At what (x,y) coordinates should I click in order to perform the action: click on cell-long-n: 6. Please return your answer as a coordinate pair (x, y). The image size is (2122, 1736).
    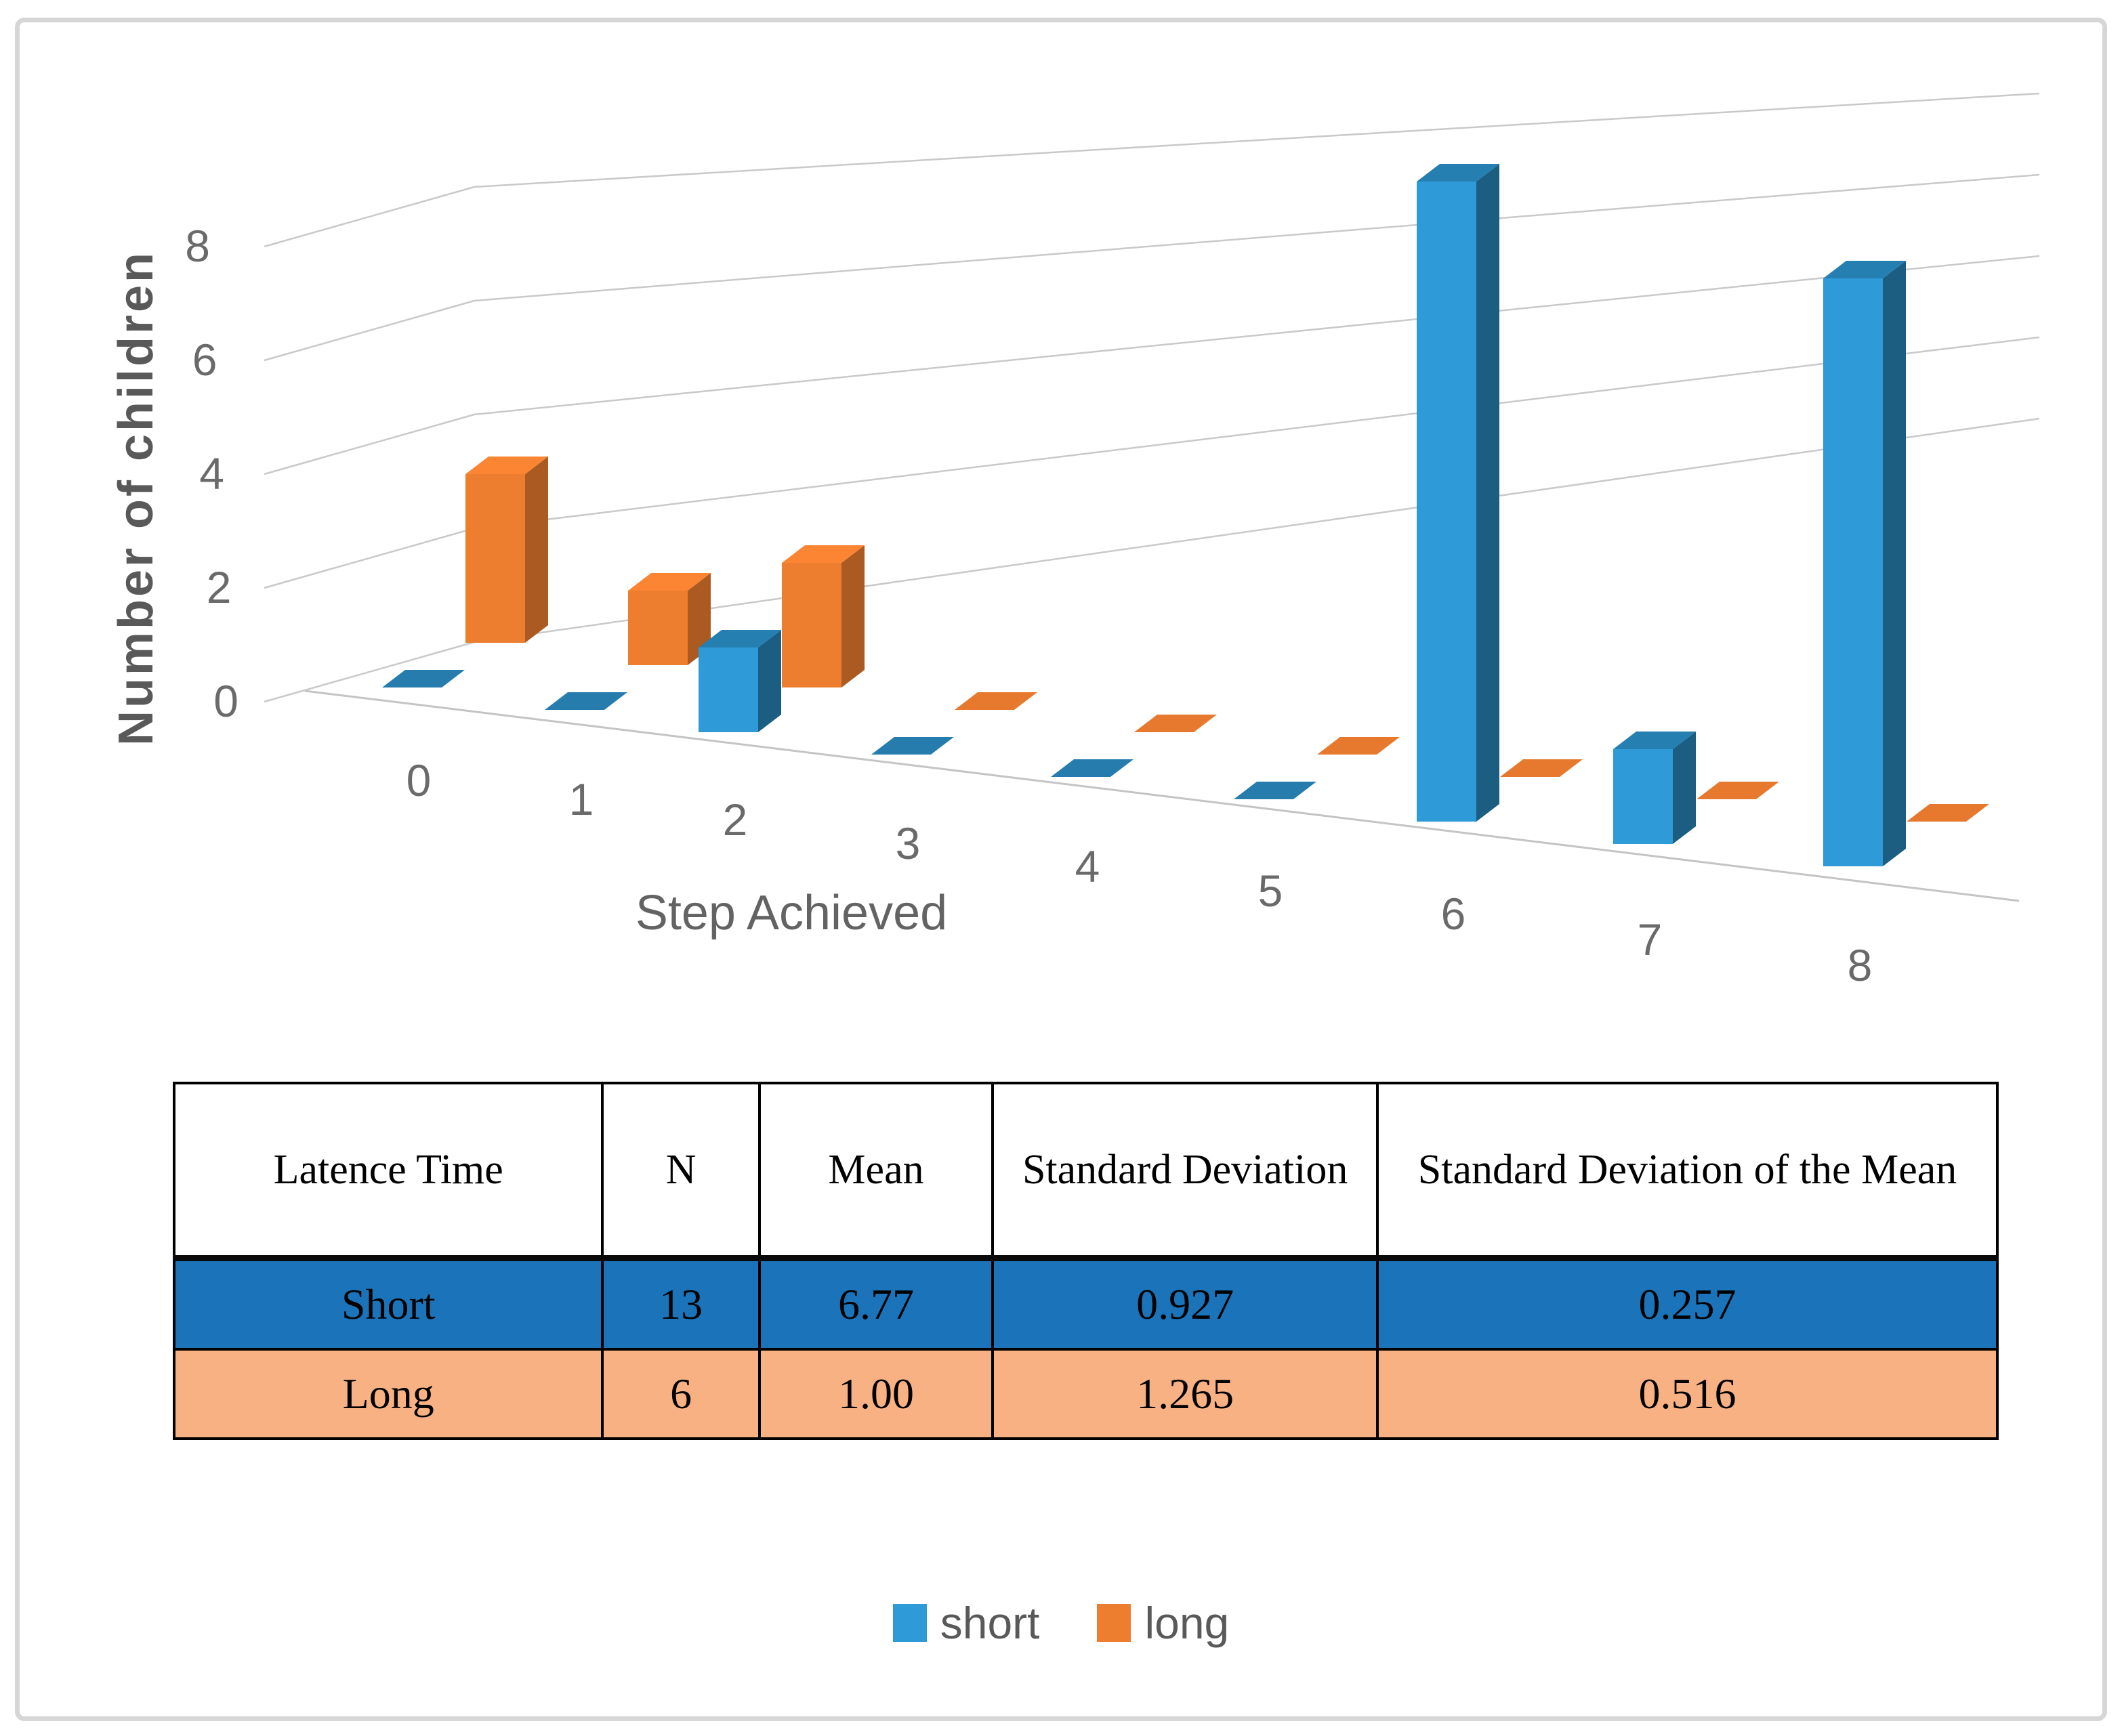
    Looking at the image, I should click on (681, 1394).